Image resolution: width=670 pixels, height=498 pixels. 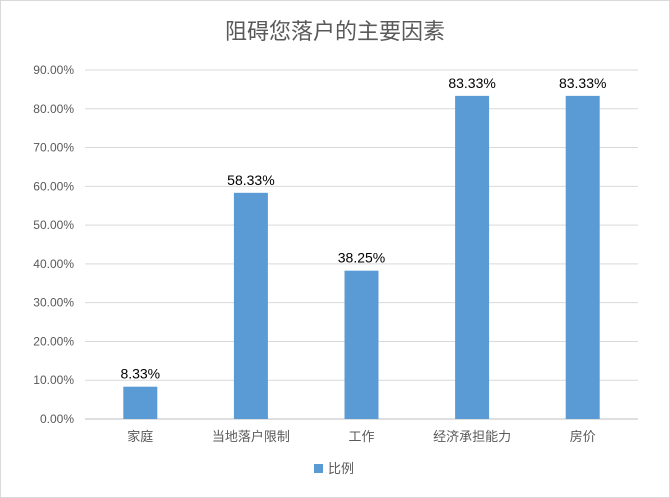 What do you see at coordinates (53, 148) in the screenshot?
I see `y-tick-label: 70.00%` at bounding box center [53, 148].